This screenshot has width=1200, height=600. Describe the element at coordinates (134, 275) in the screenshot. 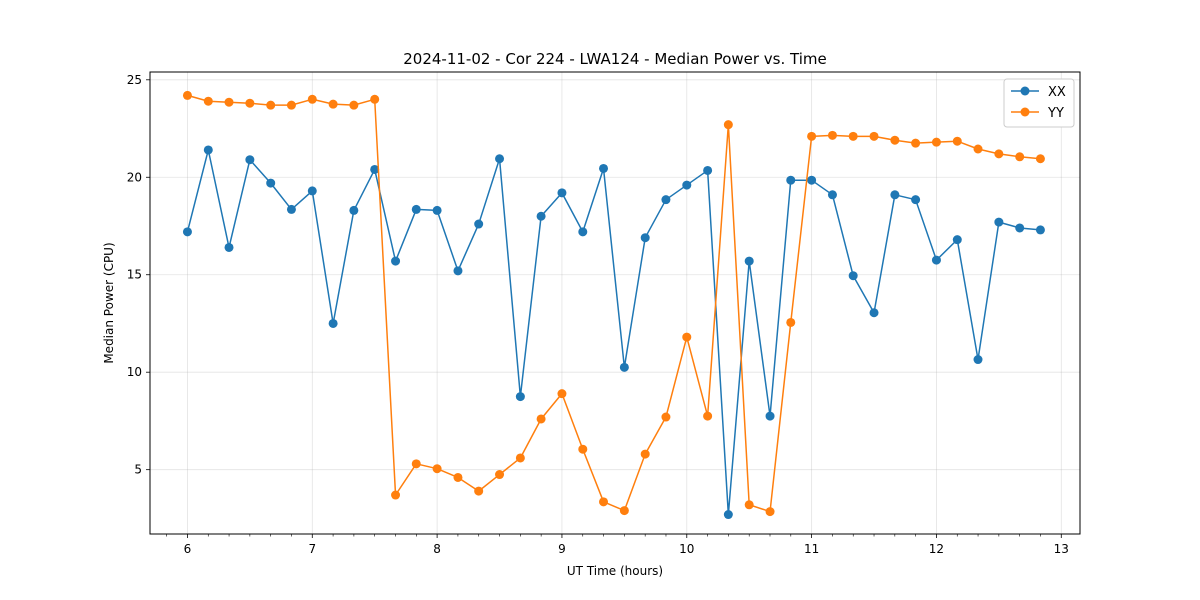

I see `y-tick-label: 15` at that location.